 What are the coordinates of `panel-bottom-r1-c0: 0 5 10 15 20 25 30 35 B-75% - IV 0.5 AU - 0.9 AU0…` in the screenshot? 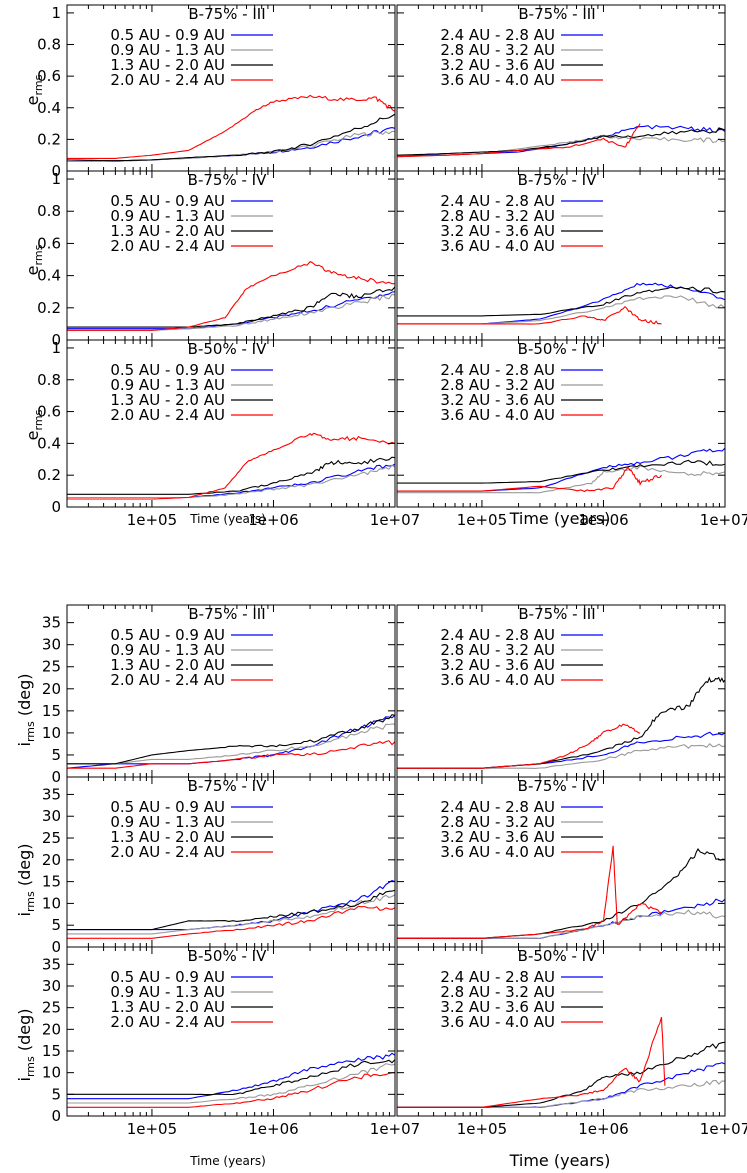 It's located at (219, 866).